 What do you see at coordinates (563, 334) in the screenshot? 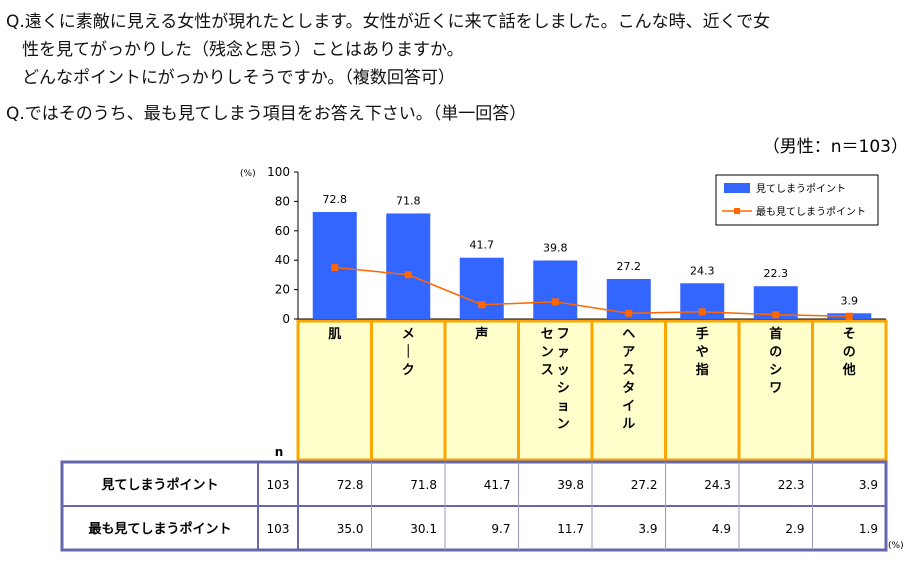
I see `category-label-char: フ` at bounding box center [563, 334].